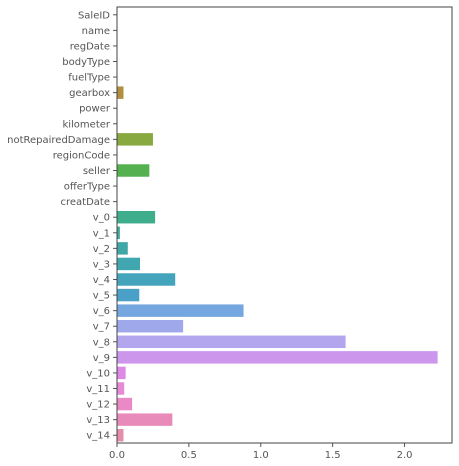 This screenshot has width=459, height=466. I want to click on bar-gearbox, so click(120, 92).